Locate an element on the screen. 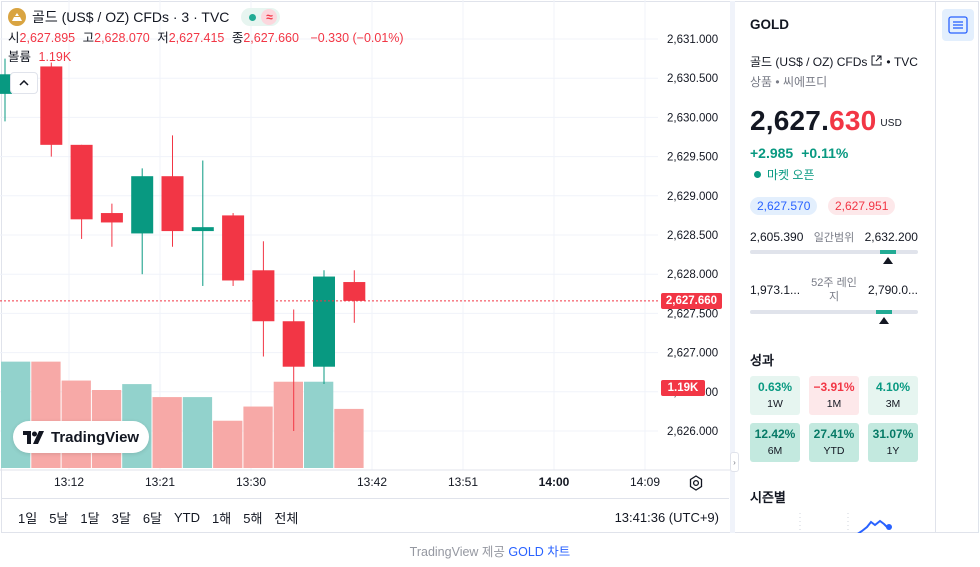  change-percent: +0.11% is located at coordinates (825, 153).